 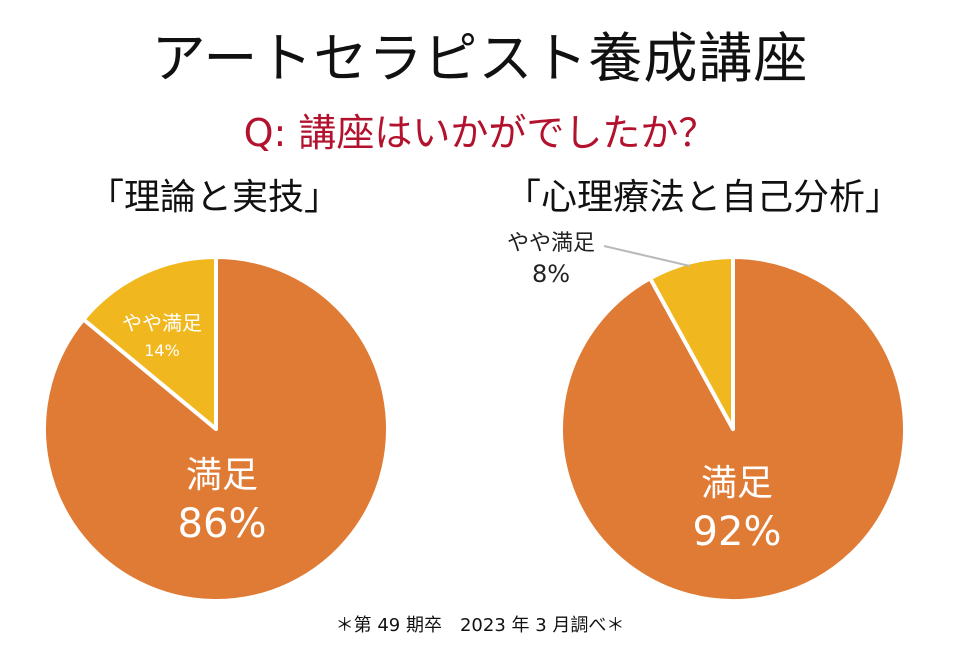 I want to click on pie-1-satisfied-percent: 92%, so click(x=737, y=532).